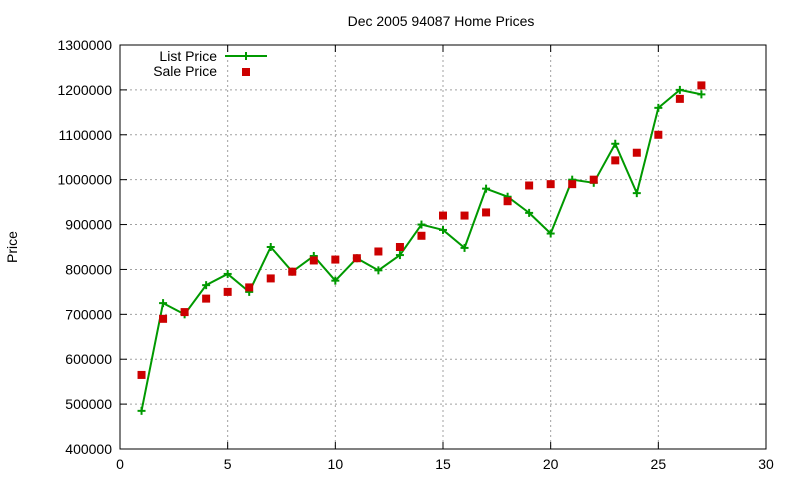 The image size is (800, 480). What do you see at coordinates (12, 247) in the screenshot?
I see `y-axis-label: Price` at bounding box center [12, 247].